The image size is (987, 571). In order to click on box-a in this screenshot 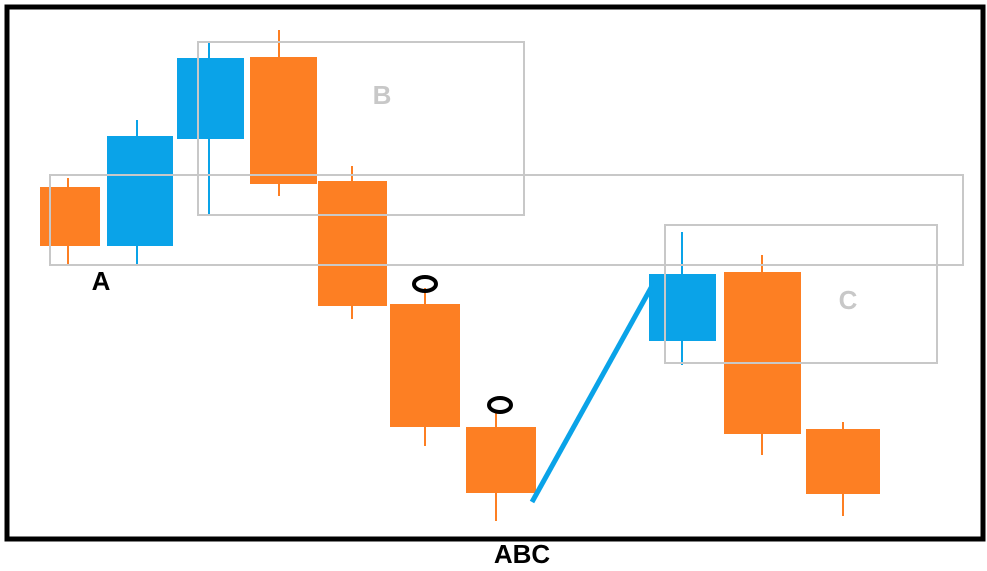, I will do `click(506, 220)`.